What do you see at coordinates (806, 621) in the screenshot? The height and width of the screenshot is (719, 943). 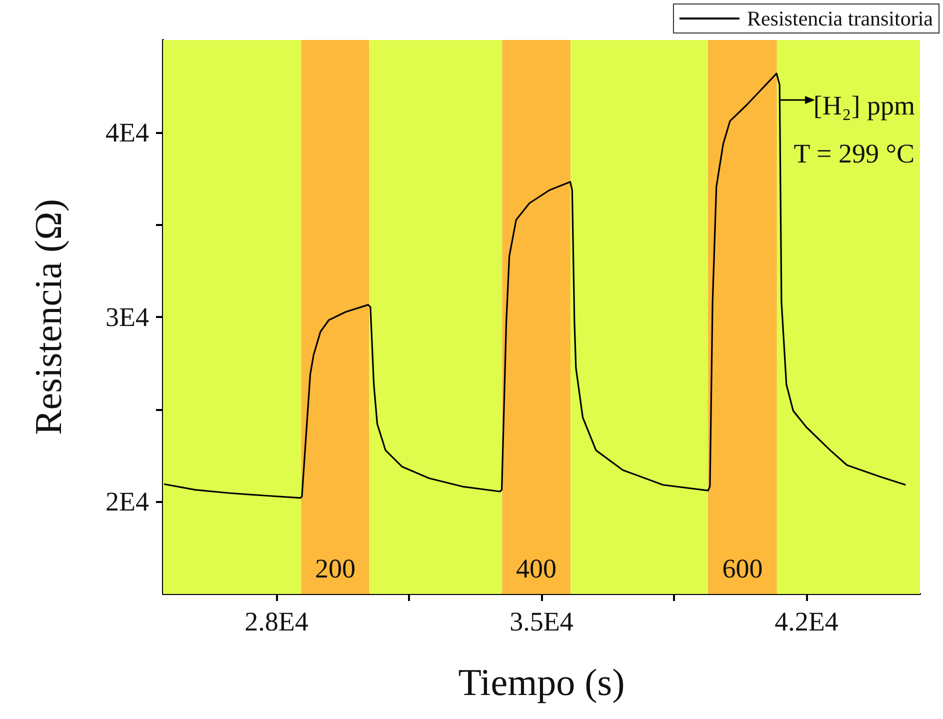 I see `x-tick-label: 4.2E4` at bounding box center [806, 621].